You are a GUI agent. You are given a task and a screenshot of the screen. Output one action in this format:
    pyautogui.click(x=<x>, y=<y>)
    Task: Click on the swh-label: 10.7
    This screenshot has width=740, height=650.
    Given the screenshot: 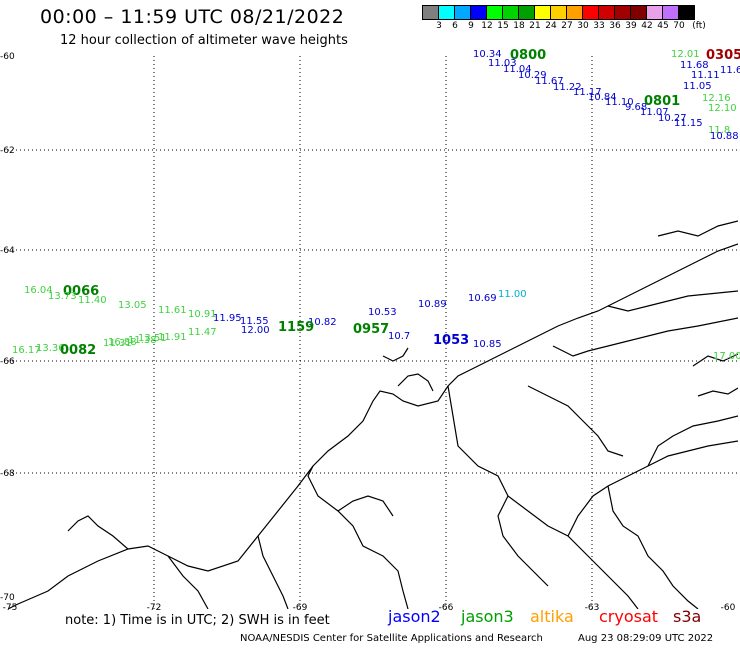 What is the action you would take?
    pyautogui.click(x=399, y=336)
    